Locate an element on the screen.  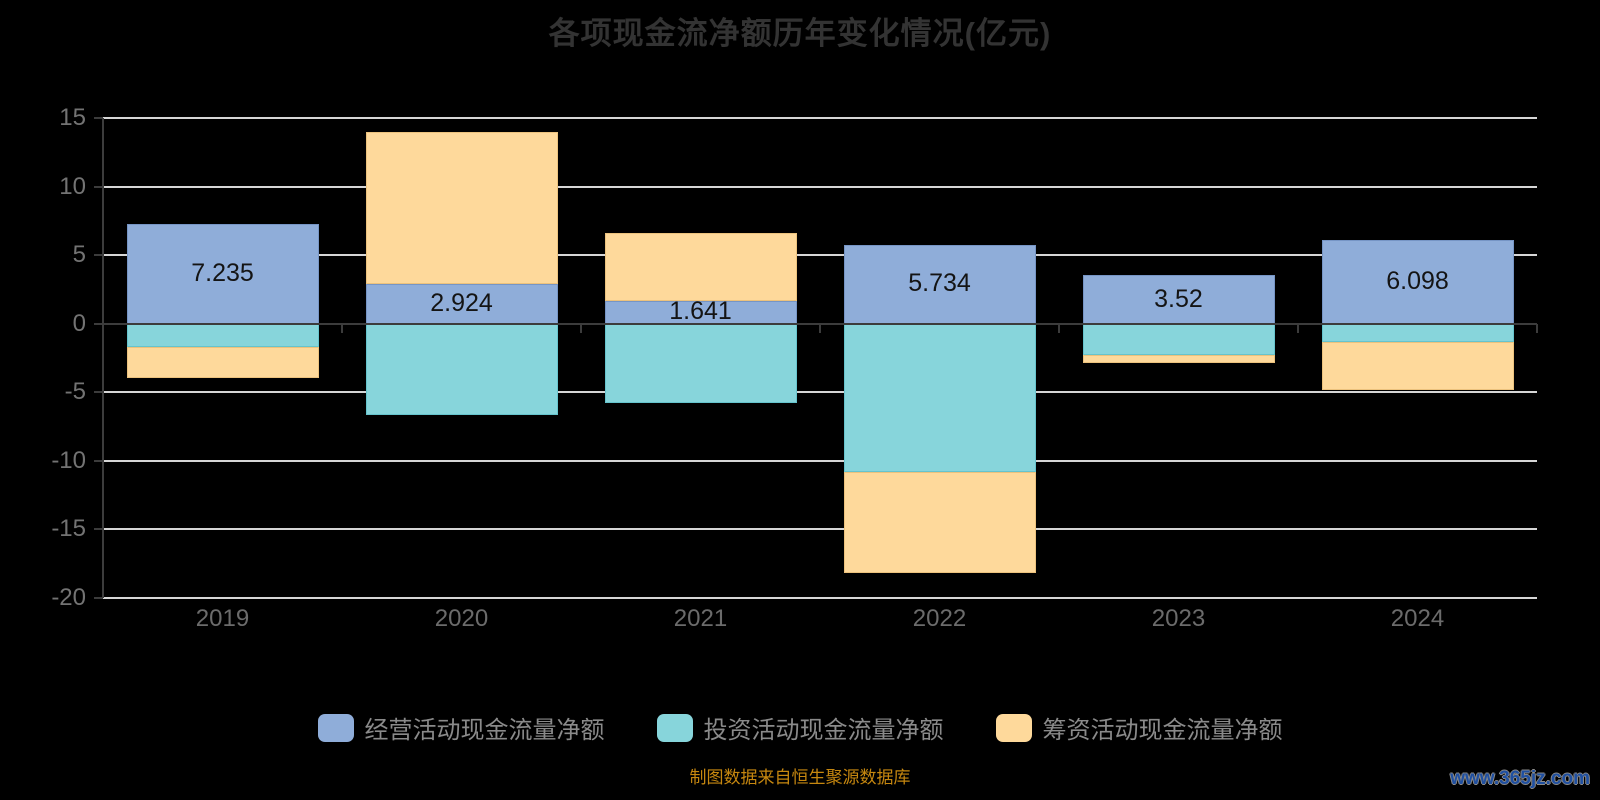
y-axis-label: -10 is located at coordinates (68, 460).